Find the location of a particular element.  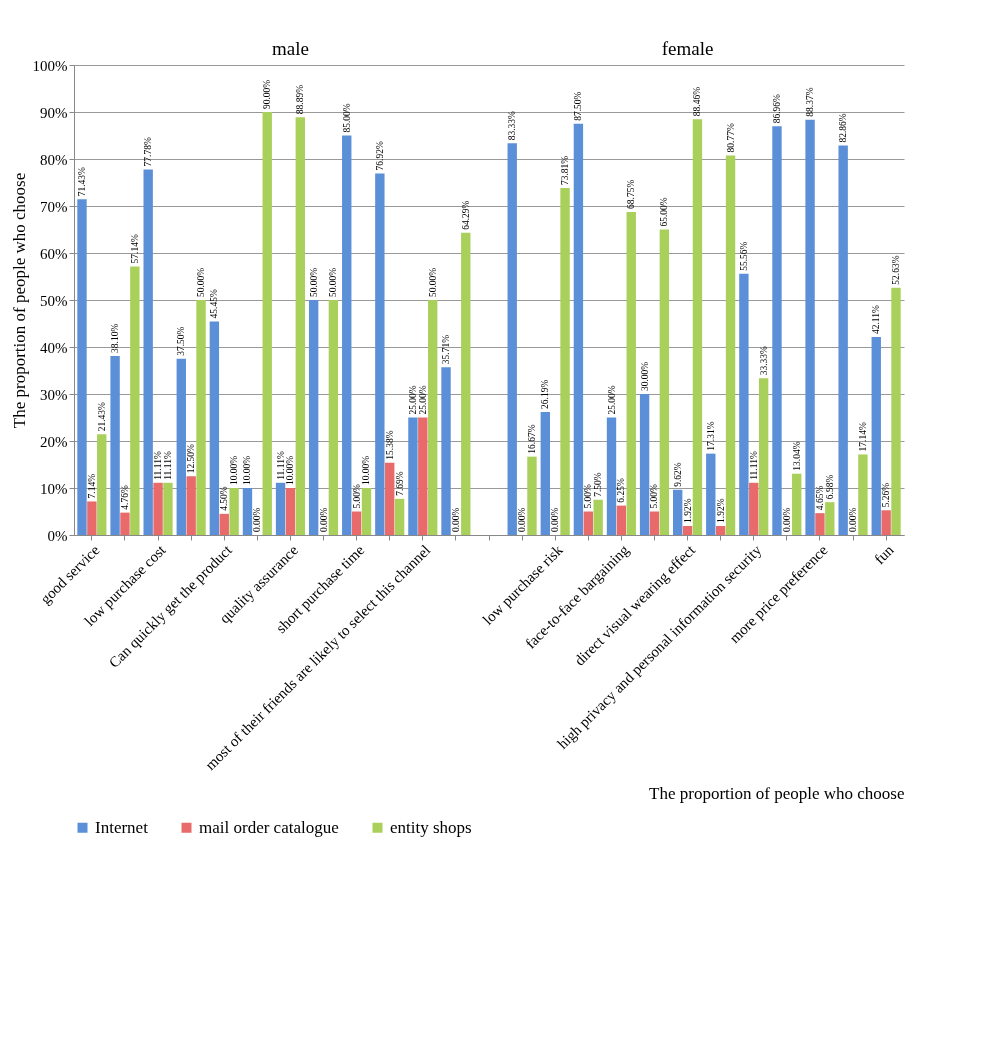

x-tick-label: fun is located at coordinates (884, 554).